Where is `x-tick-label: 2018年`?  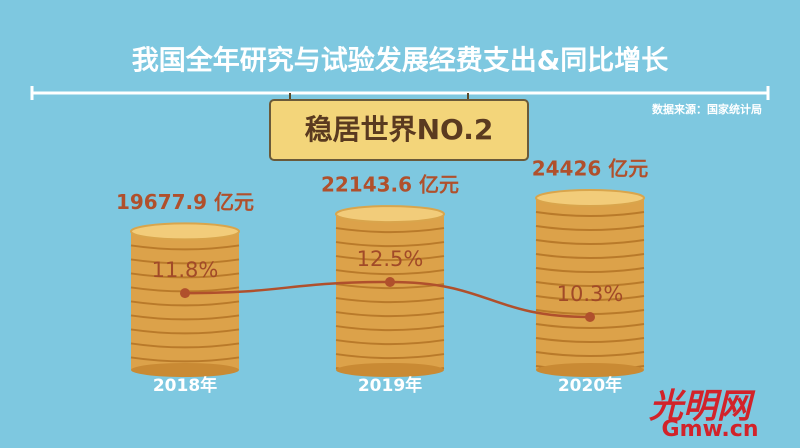 x-tick-label: 2018年 is located at coordinates (185, 385).